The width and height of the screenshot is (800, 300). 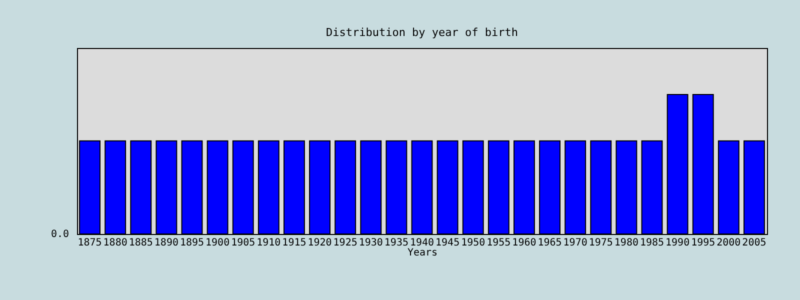 What do you see at coordinates (448, 243) in the screenshot?
I see `x-tick-label: 1945` at bounding box center [448, 243].